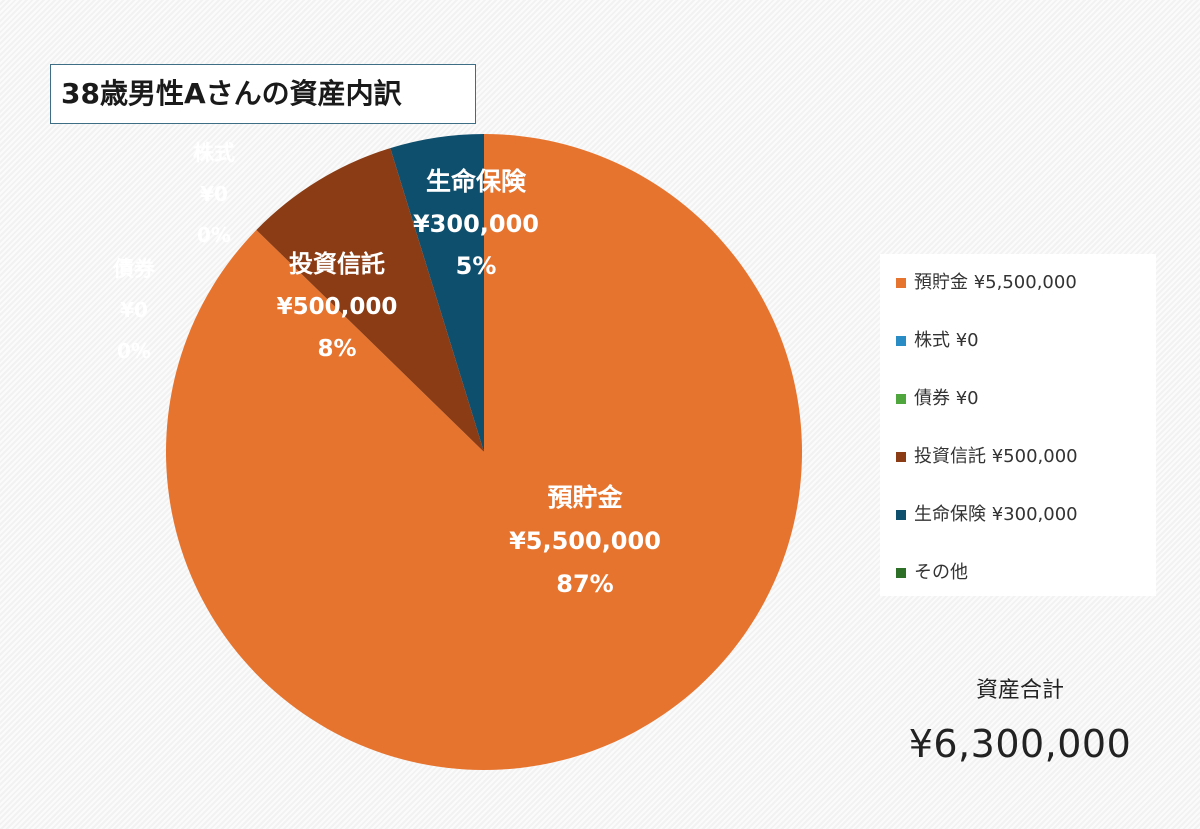 This screenshot has height=829, width=1200. I want to click on legend-item-investment-trust: 投資信託 ¥500,000, so click(1018, 469).